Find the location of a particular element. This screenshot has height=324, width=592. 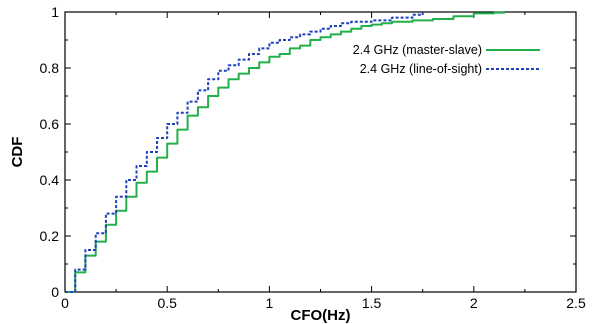

y-tick-label: 0 is located at coordinates (55, 292).